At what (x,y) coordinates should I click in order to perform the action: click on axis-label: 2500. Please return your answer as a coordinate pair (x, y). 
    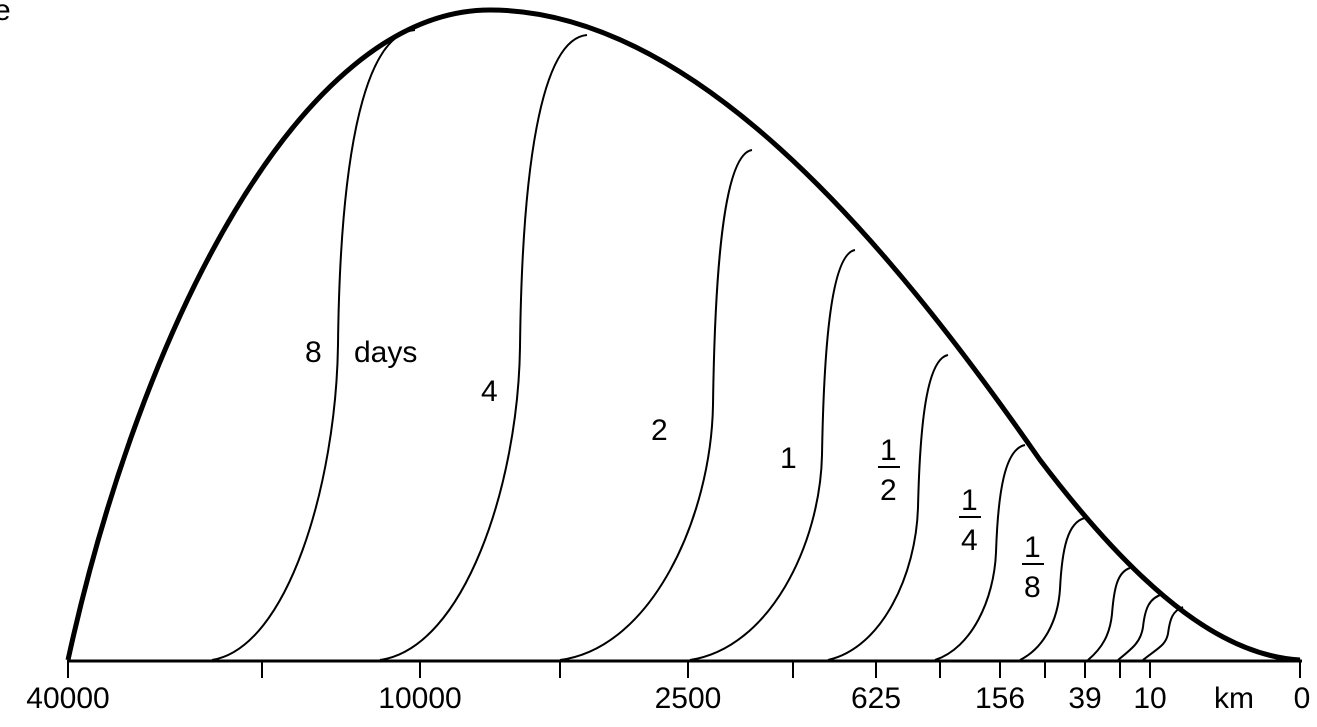
    Looking at the image, I should click on (688, 698).